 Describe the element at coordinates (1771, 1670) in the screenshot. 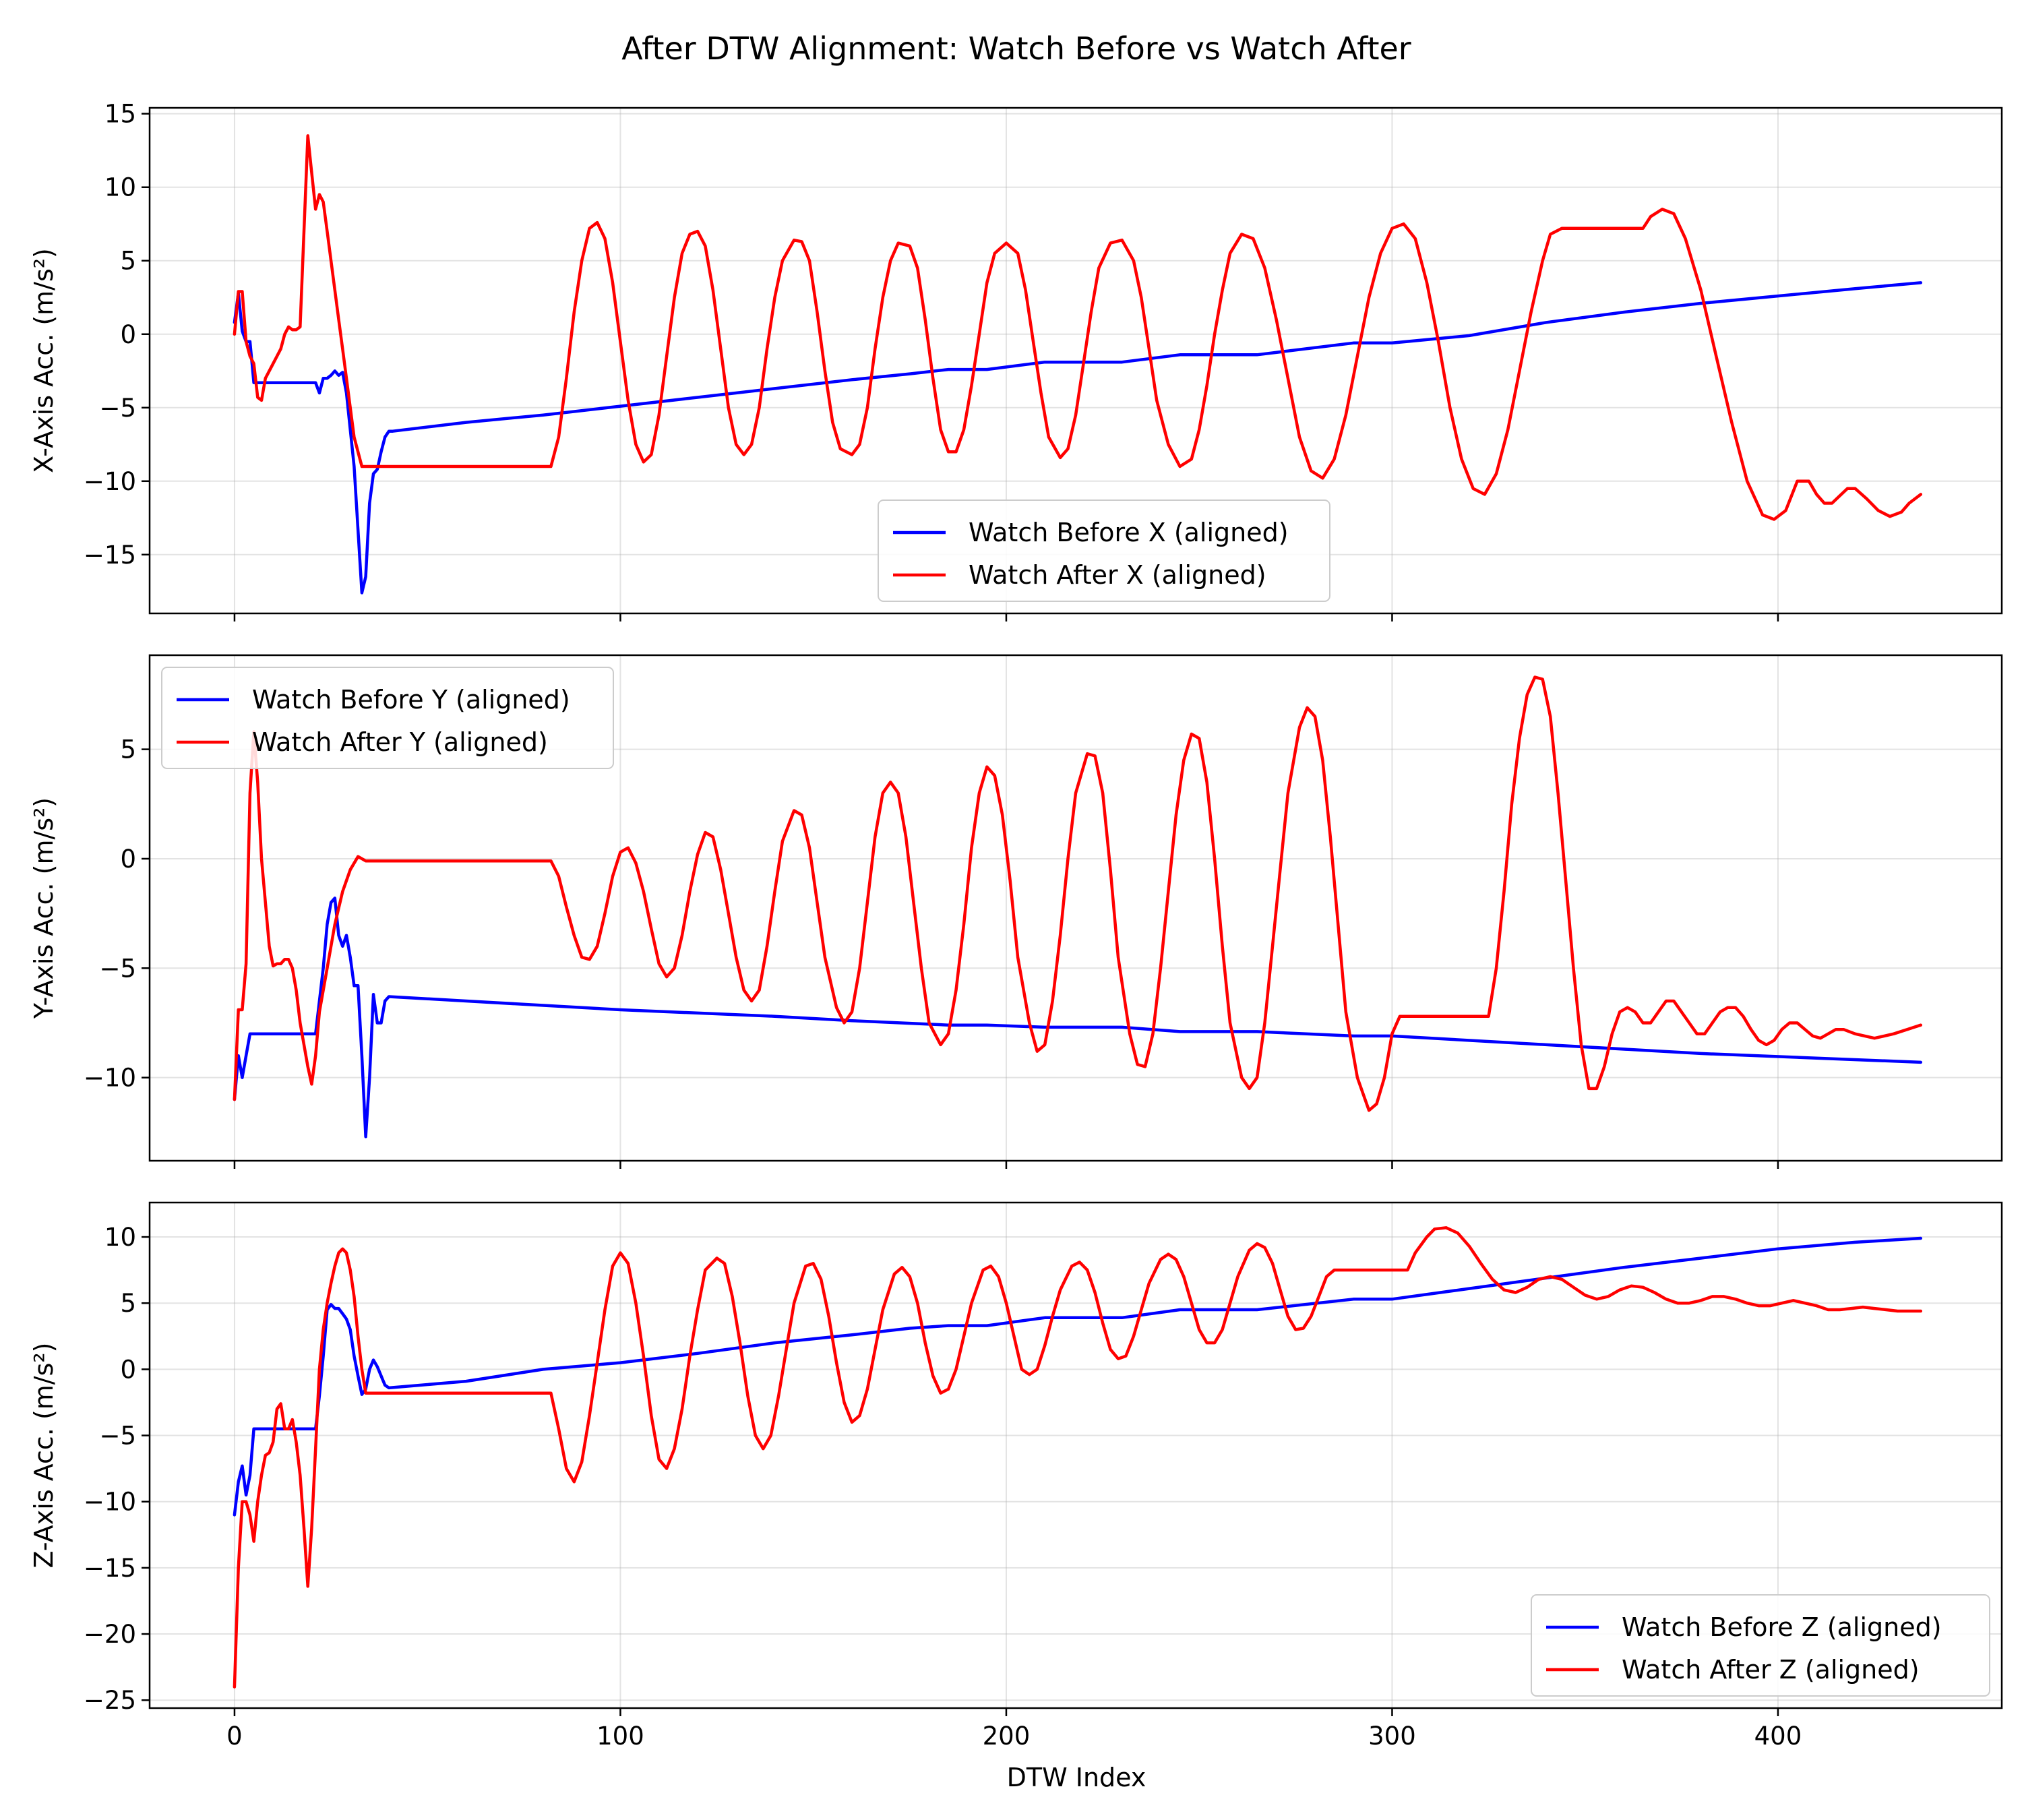

I see `legend-label: Watch After Z (aligned)` at that location.